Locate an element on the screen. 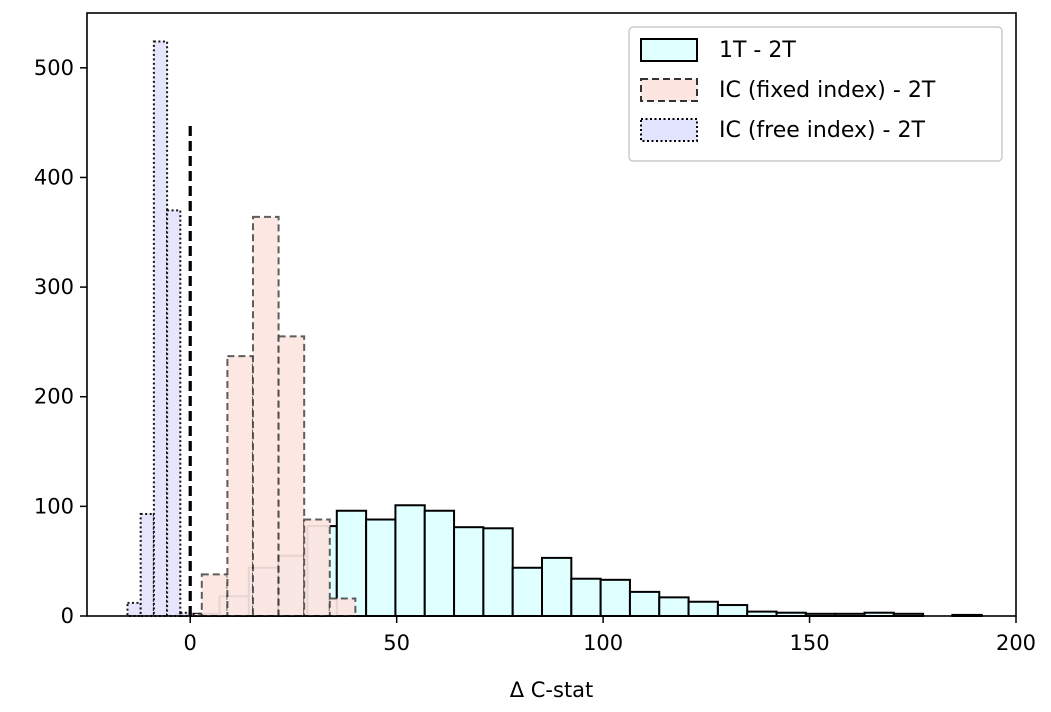  legend-label-0: 1T - 2T is located at coordinates (757, 50).